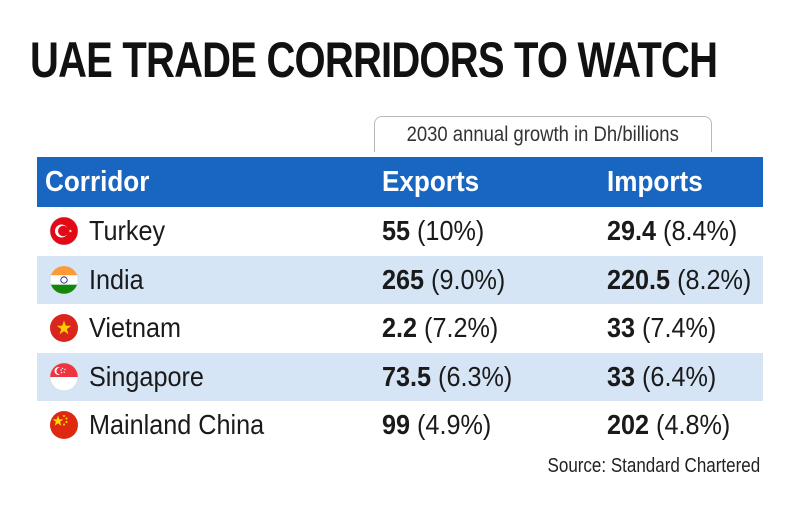 This screenshot has width=800, height=517. What do you see at coordinates (64, 425) in the screenshot?
I see `china-flag-icon` at bounding box center [64, 425].